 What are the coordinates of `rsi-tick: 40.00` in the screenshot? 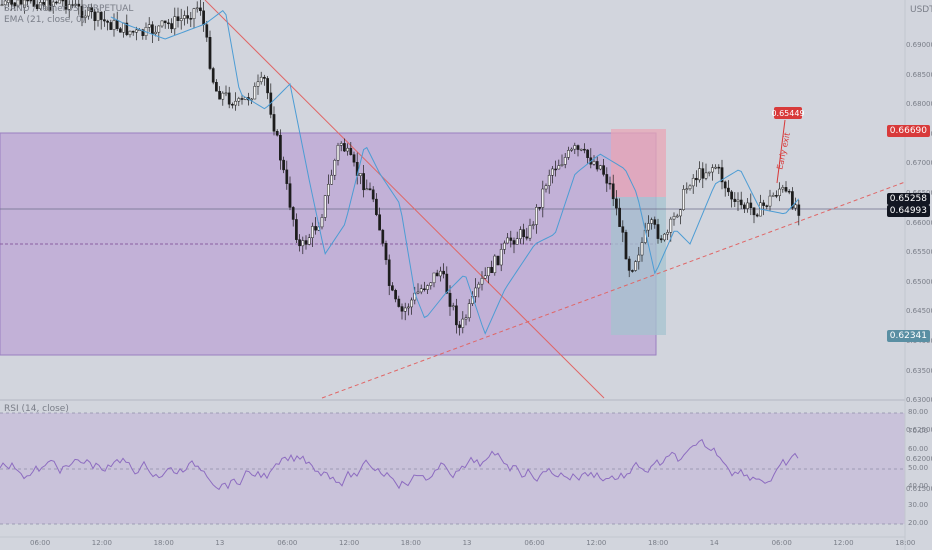 It's located at (918, 486).